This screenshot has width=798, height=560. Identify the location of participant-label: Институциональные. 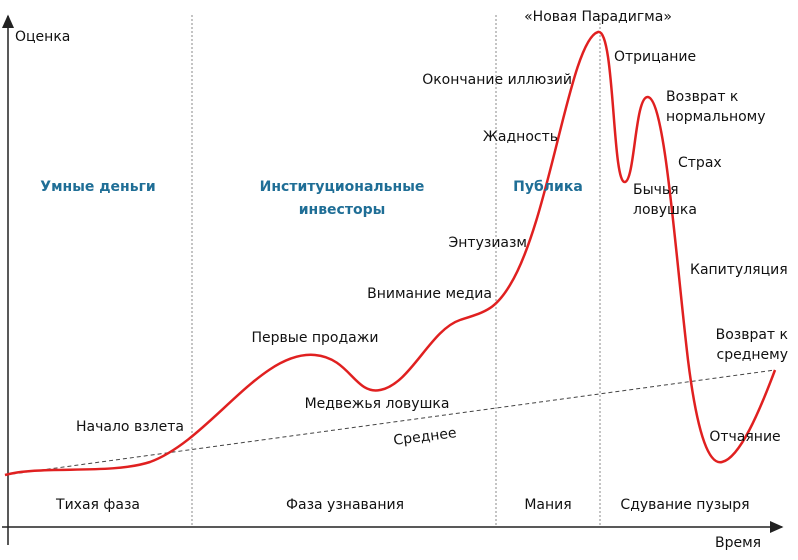
(342, 187).